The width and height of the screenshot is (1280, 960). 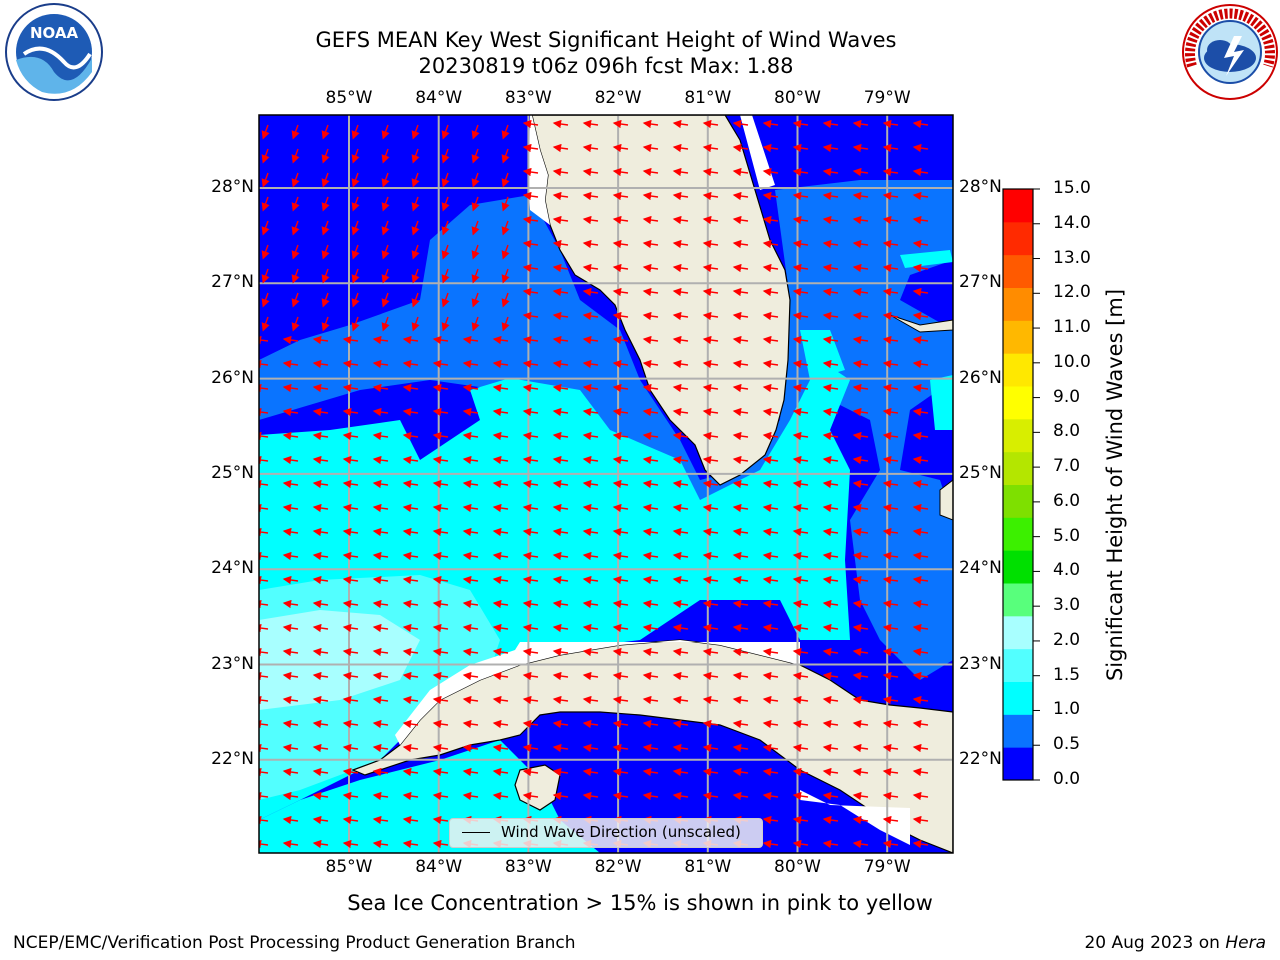 What do you see at coordinates (1067, 535) in the screenshot?
I see `colorbar-tick-label: 5.0` at bounding box center [1067, 535].